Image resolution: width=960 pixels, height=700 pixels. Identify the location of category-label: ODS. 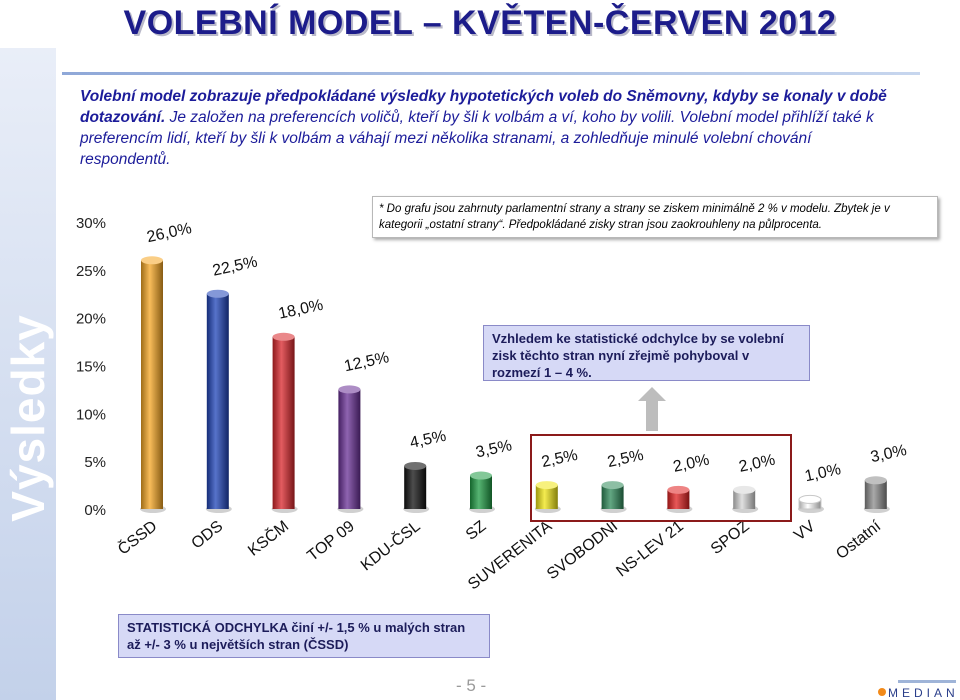
(207, 535).